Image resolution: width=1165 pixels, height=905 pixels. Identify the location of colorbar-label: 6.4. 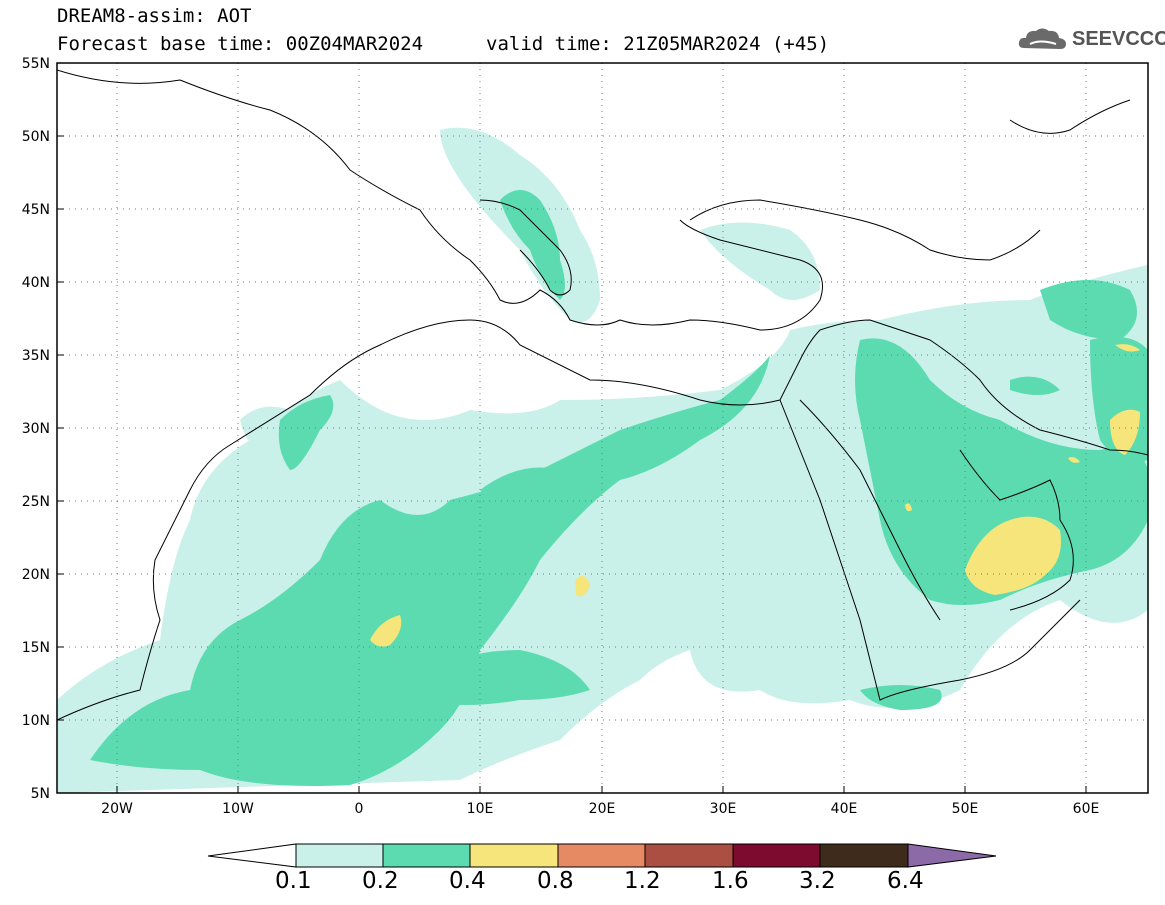
(905, 881).